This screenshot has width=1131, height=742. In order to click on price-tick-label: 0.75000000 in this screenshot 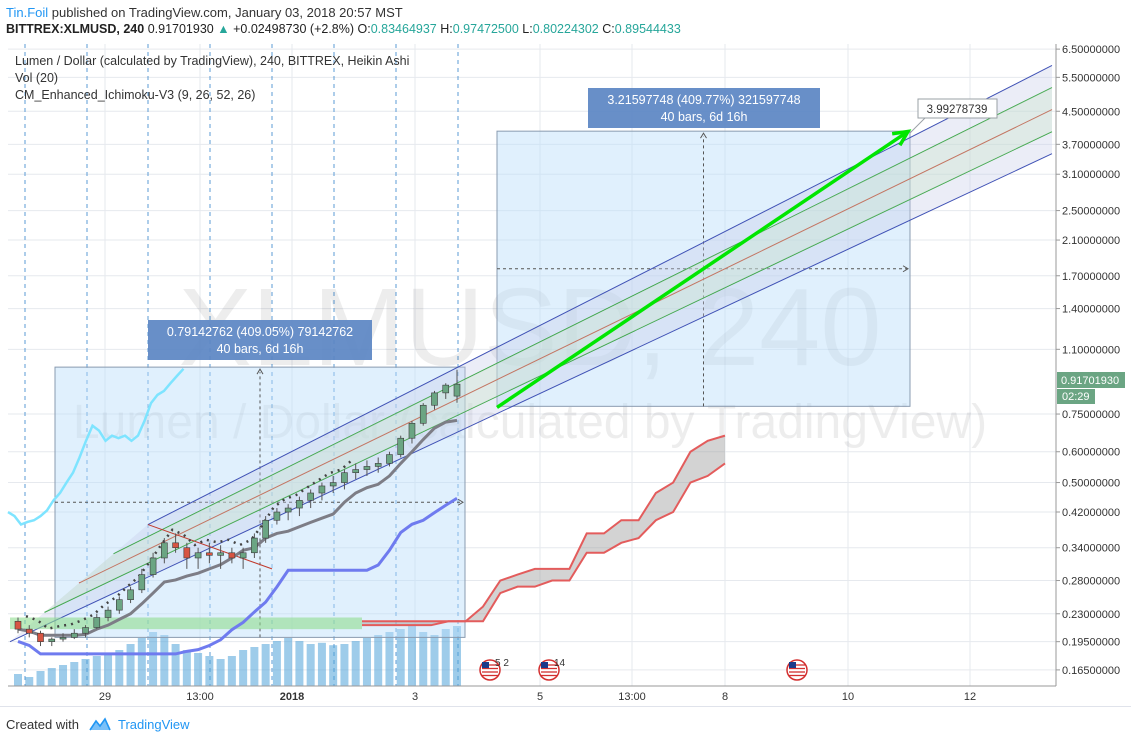, I will do `click(1091, 415)`.